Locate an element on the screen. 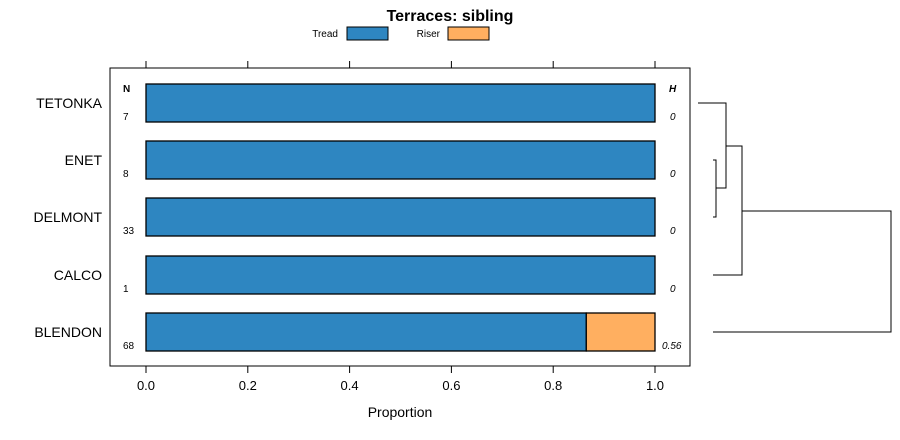 The width and height of the screenshot is (900, 440). category-labels: TETONKA ENET DELMONT CALCO BLENDON is located at coordinates (68, 217).